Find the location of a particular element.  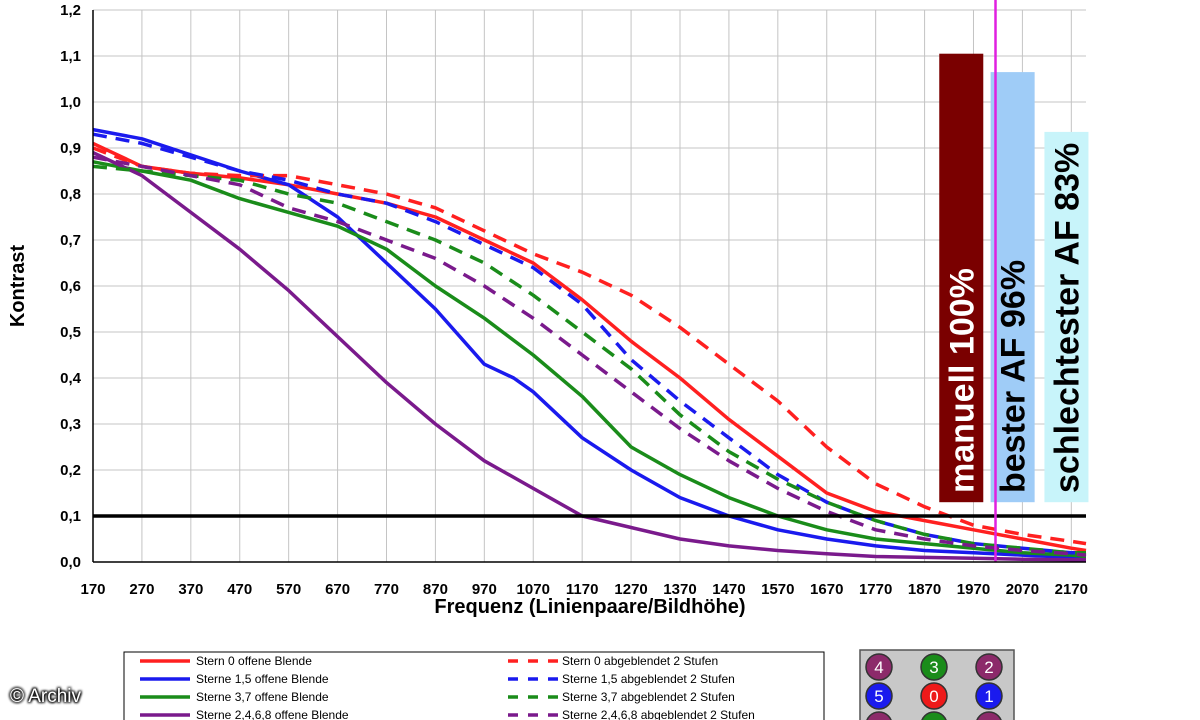

legend-box is located at coordinates (474, 685).